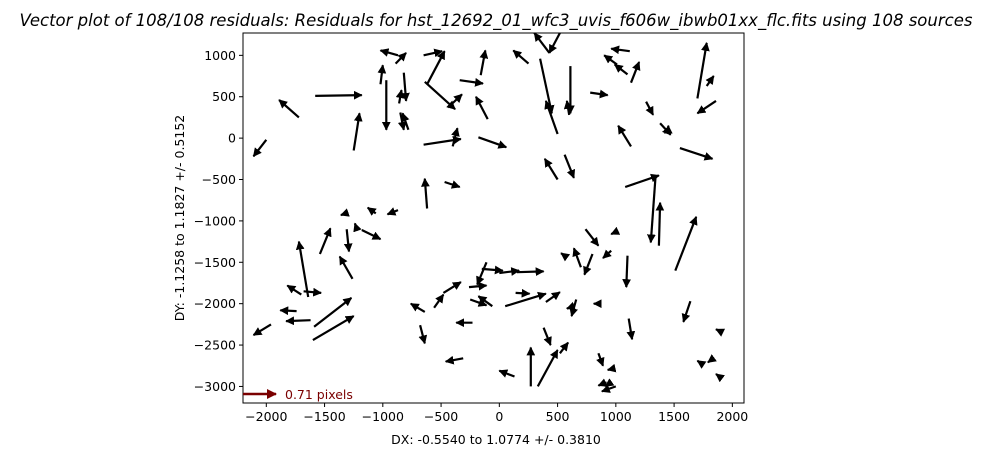  Describe the element at coordinates (616, 416) in the screenshot. I see `x-tick-label: 1000` at that location.